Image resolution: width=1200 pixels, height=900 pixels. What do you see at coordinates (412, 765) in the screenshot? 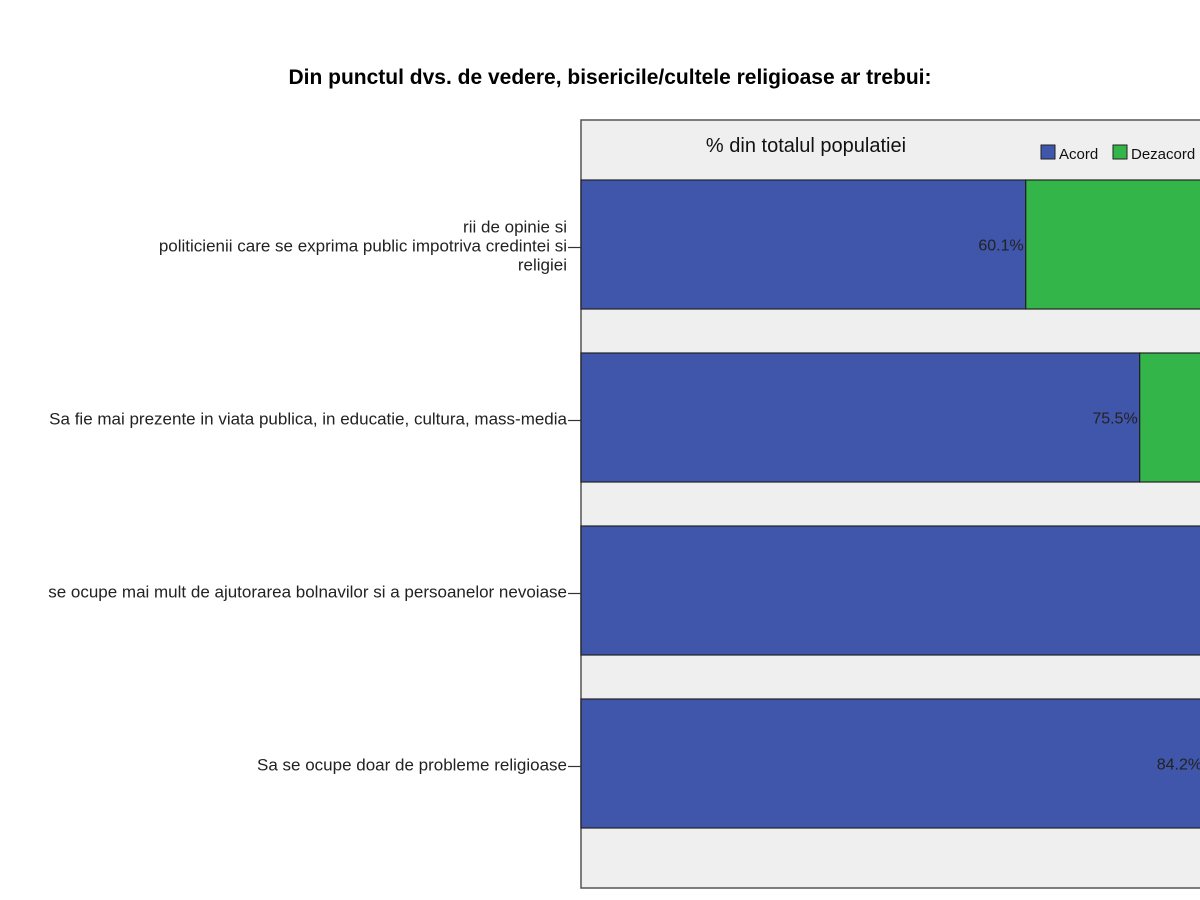
I see `y-tick-label-4: Sa se ocupe doar de probleme religioase` at bounding box center [412, 765].